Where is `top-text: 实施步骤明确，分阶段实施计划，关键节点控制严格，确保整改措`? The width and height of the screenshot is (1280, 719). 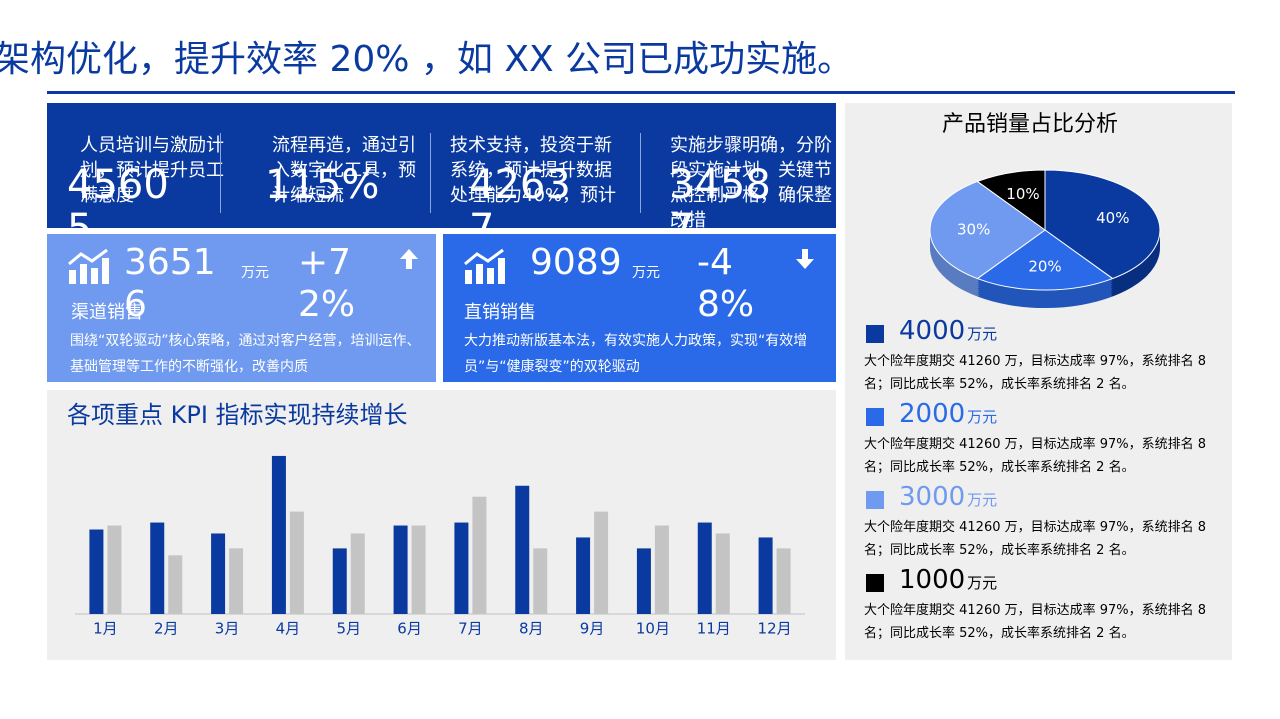 top-text: 实施步骤明确，分阶段实施计划，关键节点控制严格，确保整改措 is located at coordinates (751, 181).